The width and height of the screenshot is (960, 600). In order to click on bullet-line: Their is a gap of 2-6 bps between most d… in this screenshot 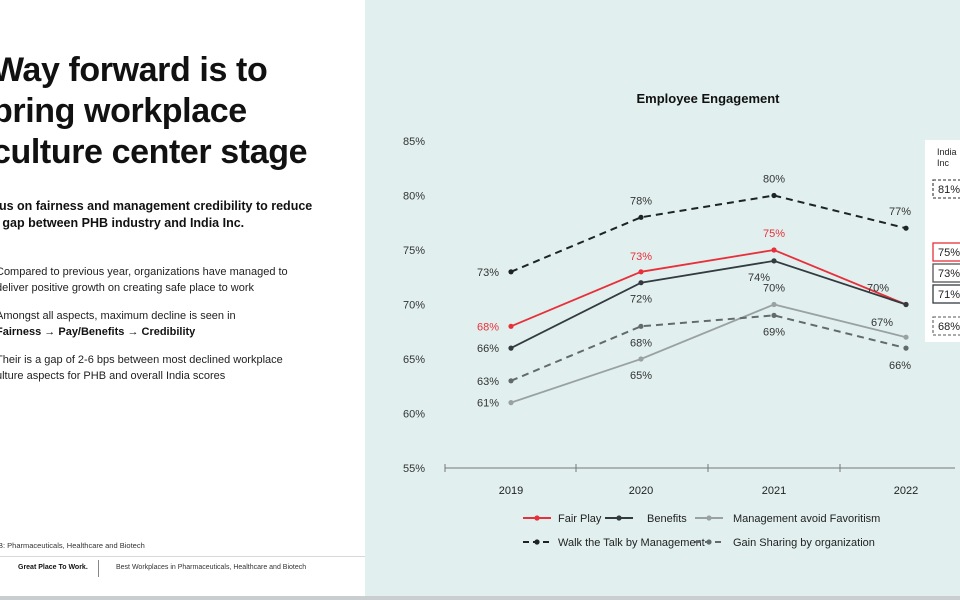, I will do `click(141, 360)`.